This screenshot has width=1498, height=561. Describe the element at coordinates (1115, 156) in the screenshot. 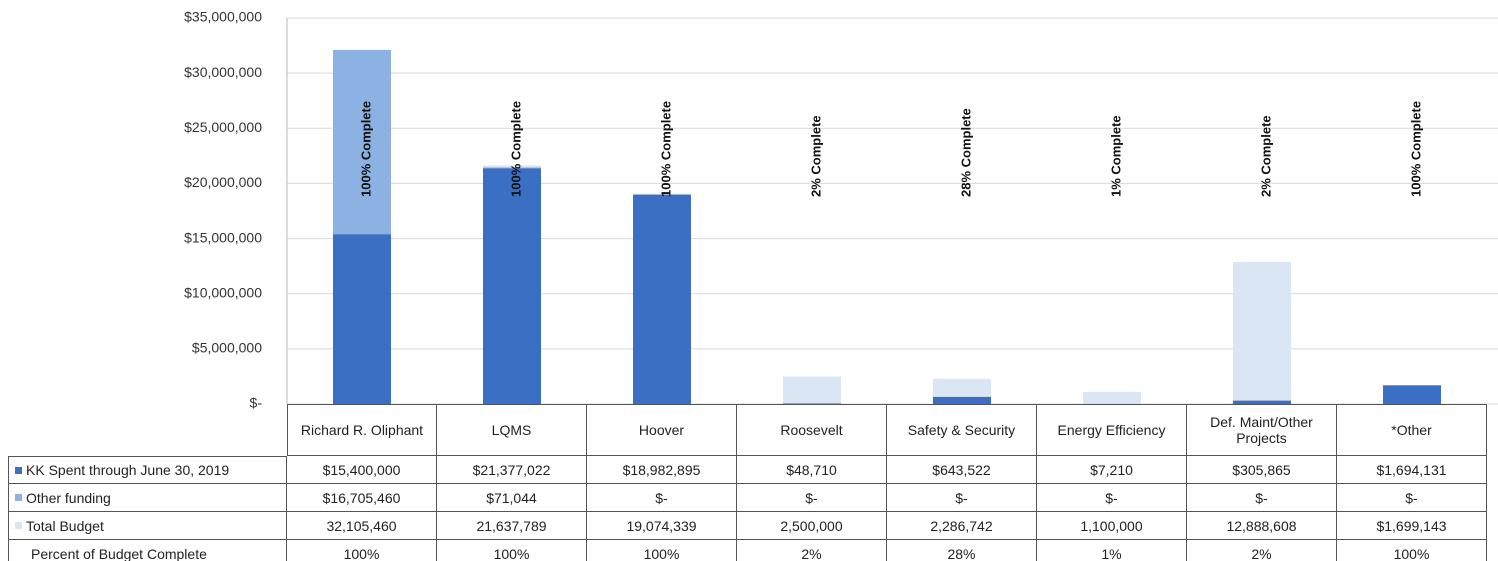

I see `annotation: 1% Complete` at that location.